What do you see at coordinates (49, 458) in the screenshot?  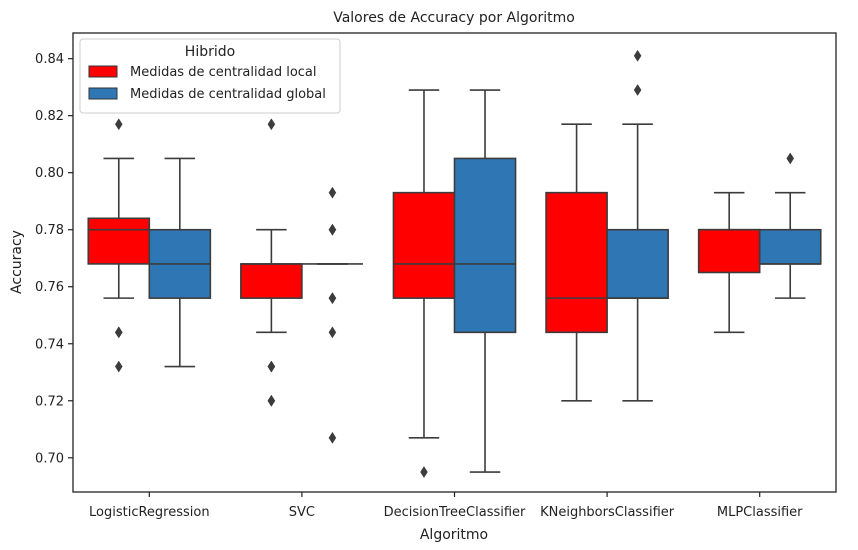 I see `y-tick-label: 0.70` at bounding box center [49, 458].